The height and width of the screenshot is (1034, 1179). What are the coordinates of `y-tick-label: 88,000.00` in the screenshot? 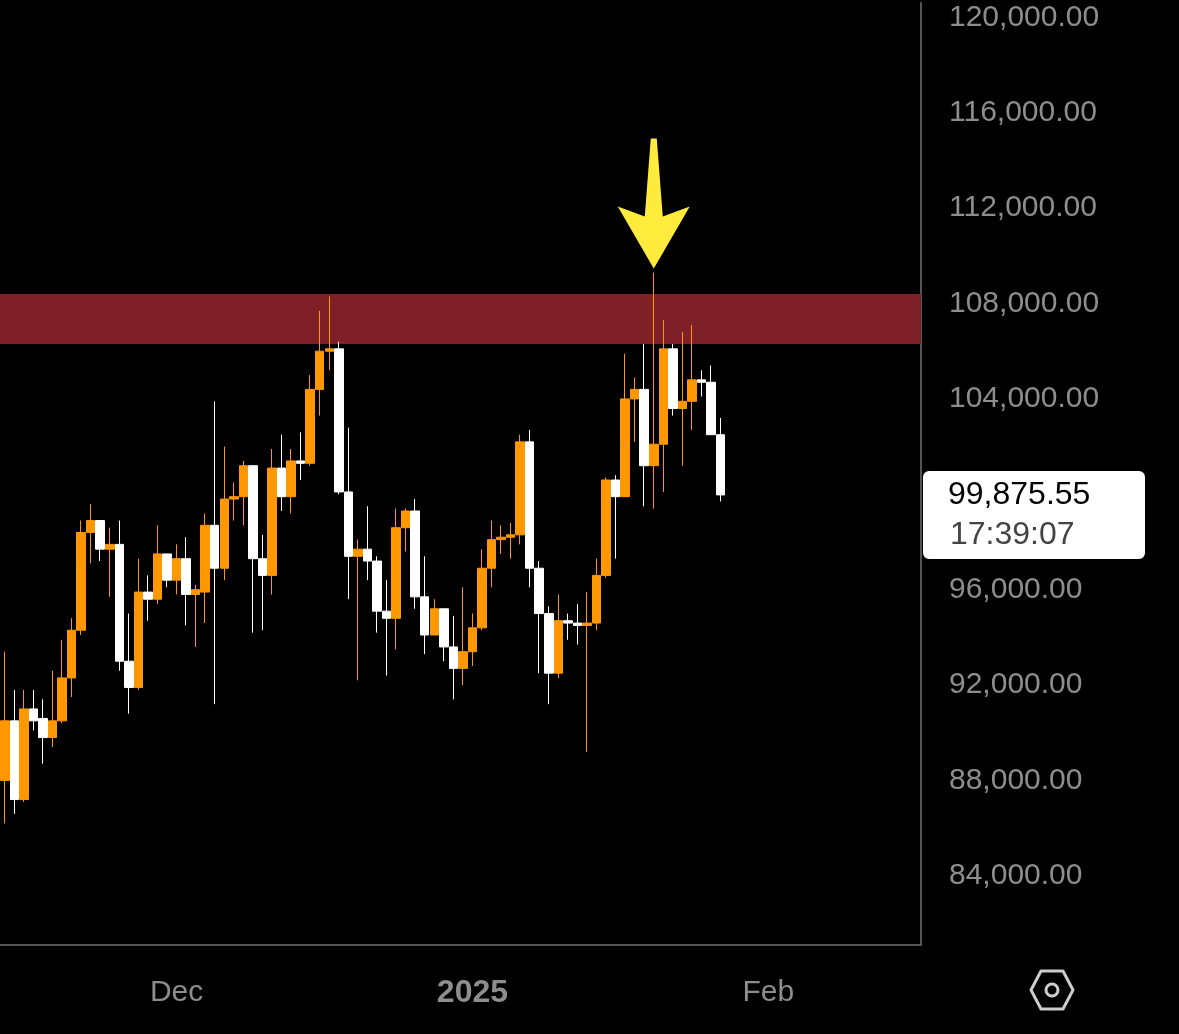 It's located at (1016, 778).